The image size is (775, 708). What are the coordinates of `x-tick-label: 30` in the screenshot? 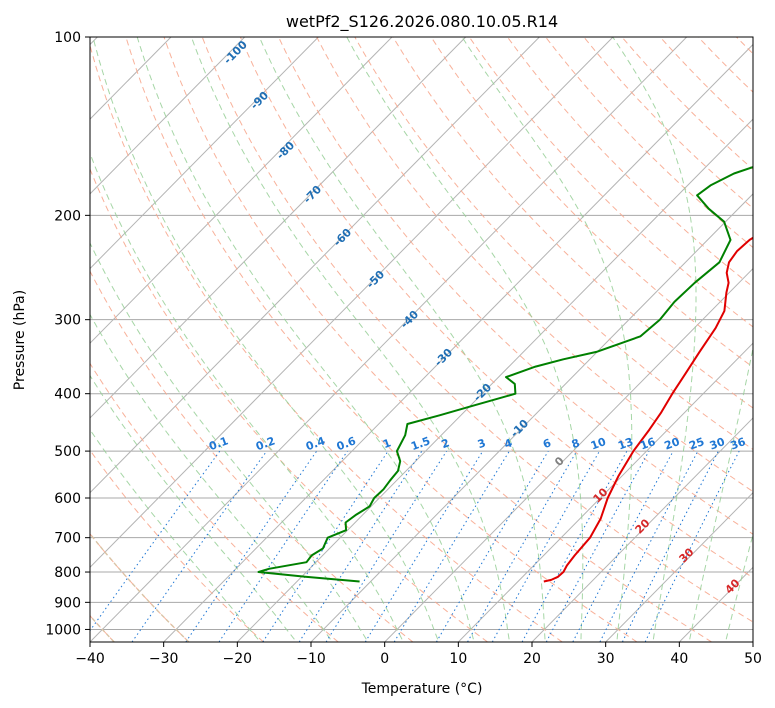 It's located at (606, 659).